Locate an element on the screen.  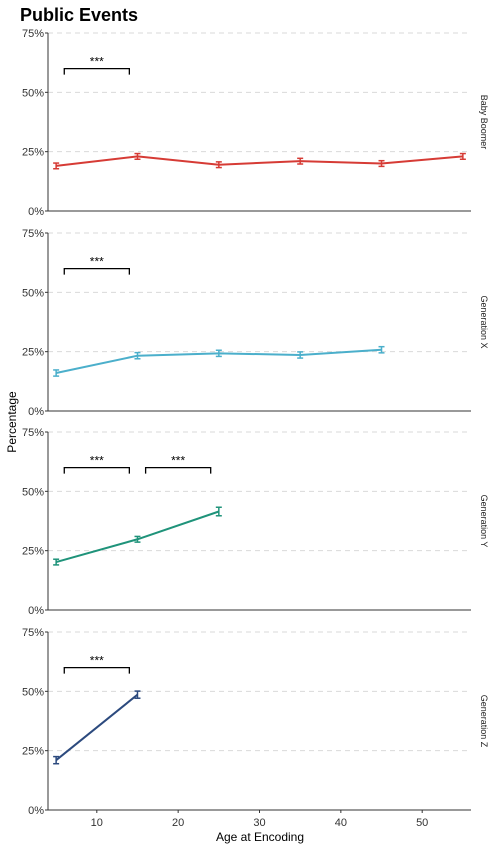
x-tick-label: 10 is located at coordinates (97, 823).